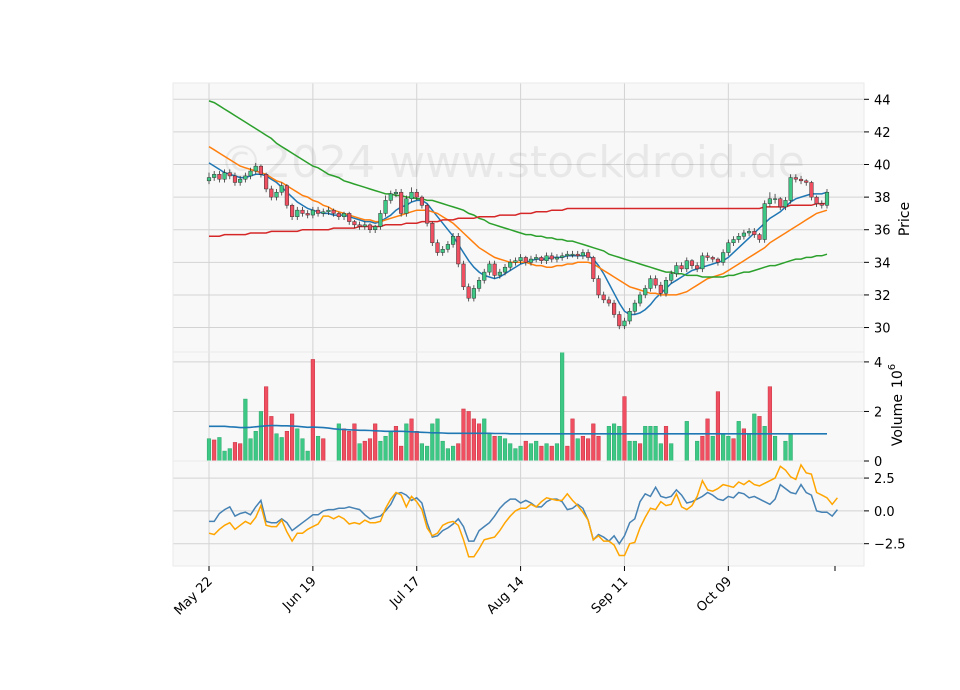 The height and width of the screenshot is (690, 960). I want to click on panel-frame, so click(518, 513).